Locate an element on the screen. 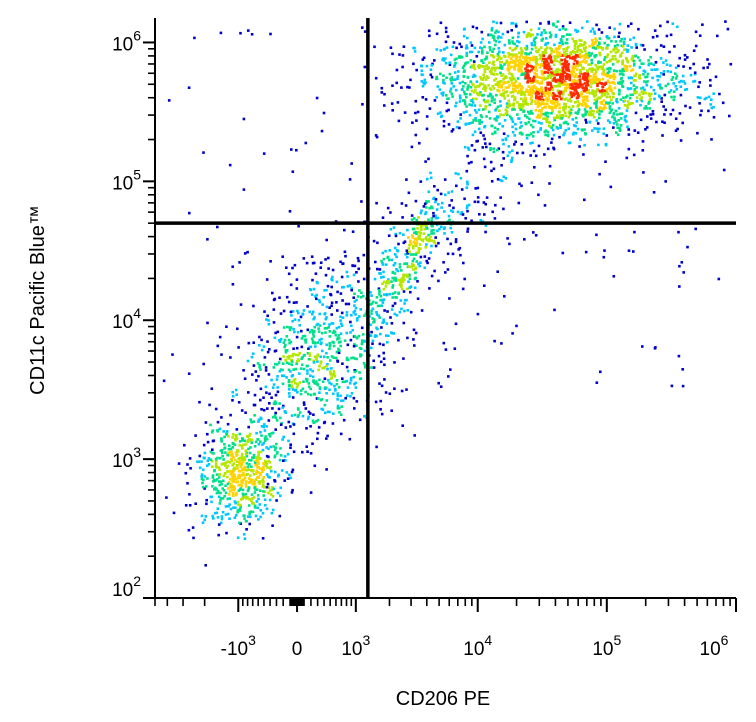  x-tick-label: 106 is located at coordinates (714, 646).